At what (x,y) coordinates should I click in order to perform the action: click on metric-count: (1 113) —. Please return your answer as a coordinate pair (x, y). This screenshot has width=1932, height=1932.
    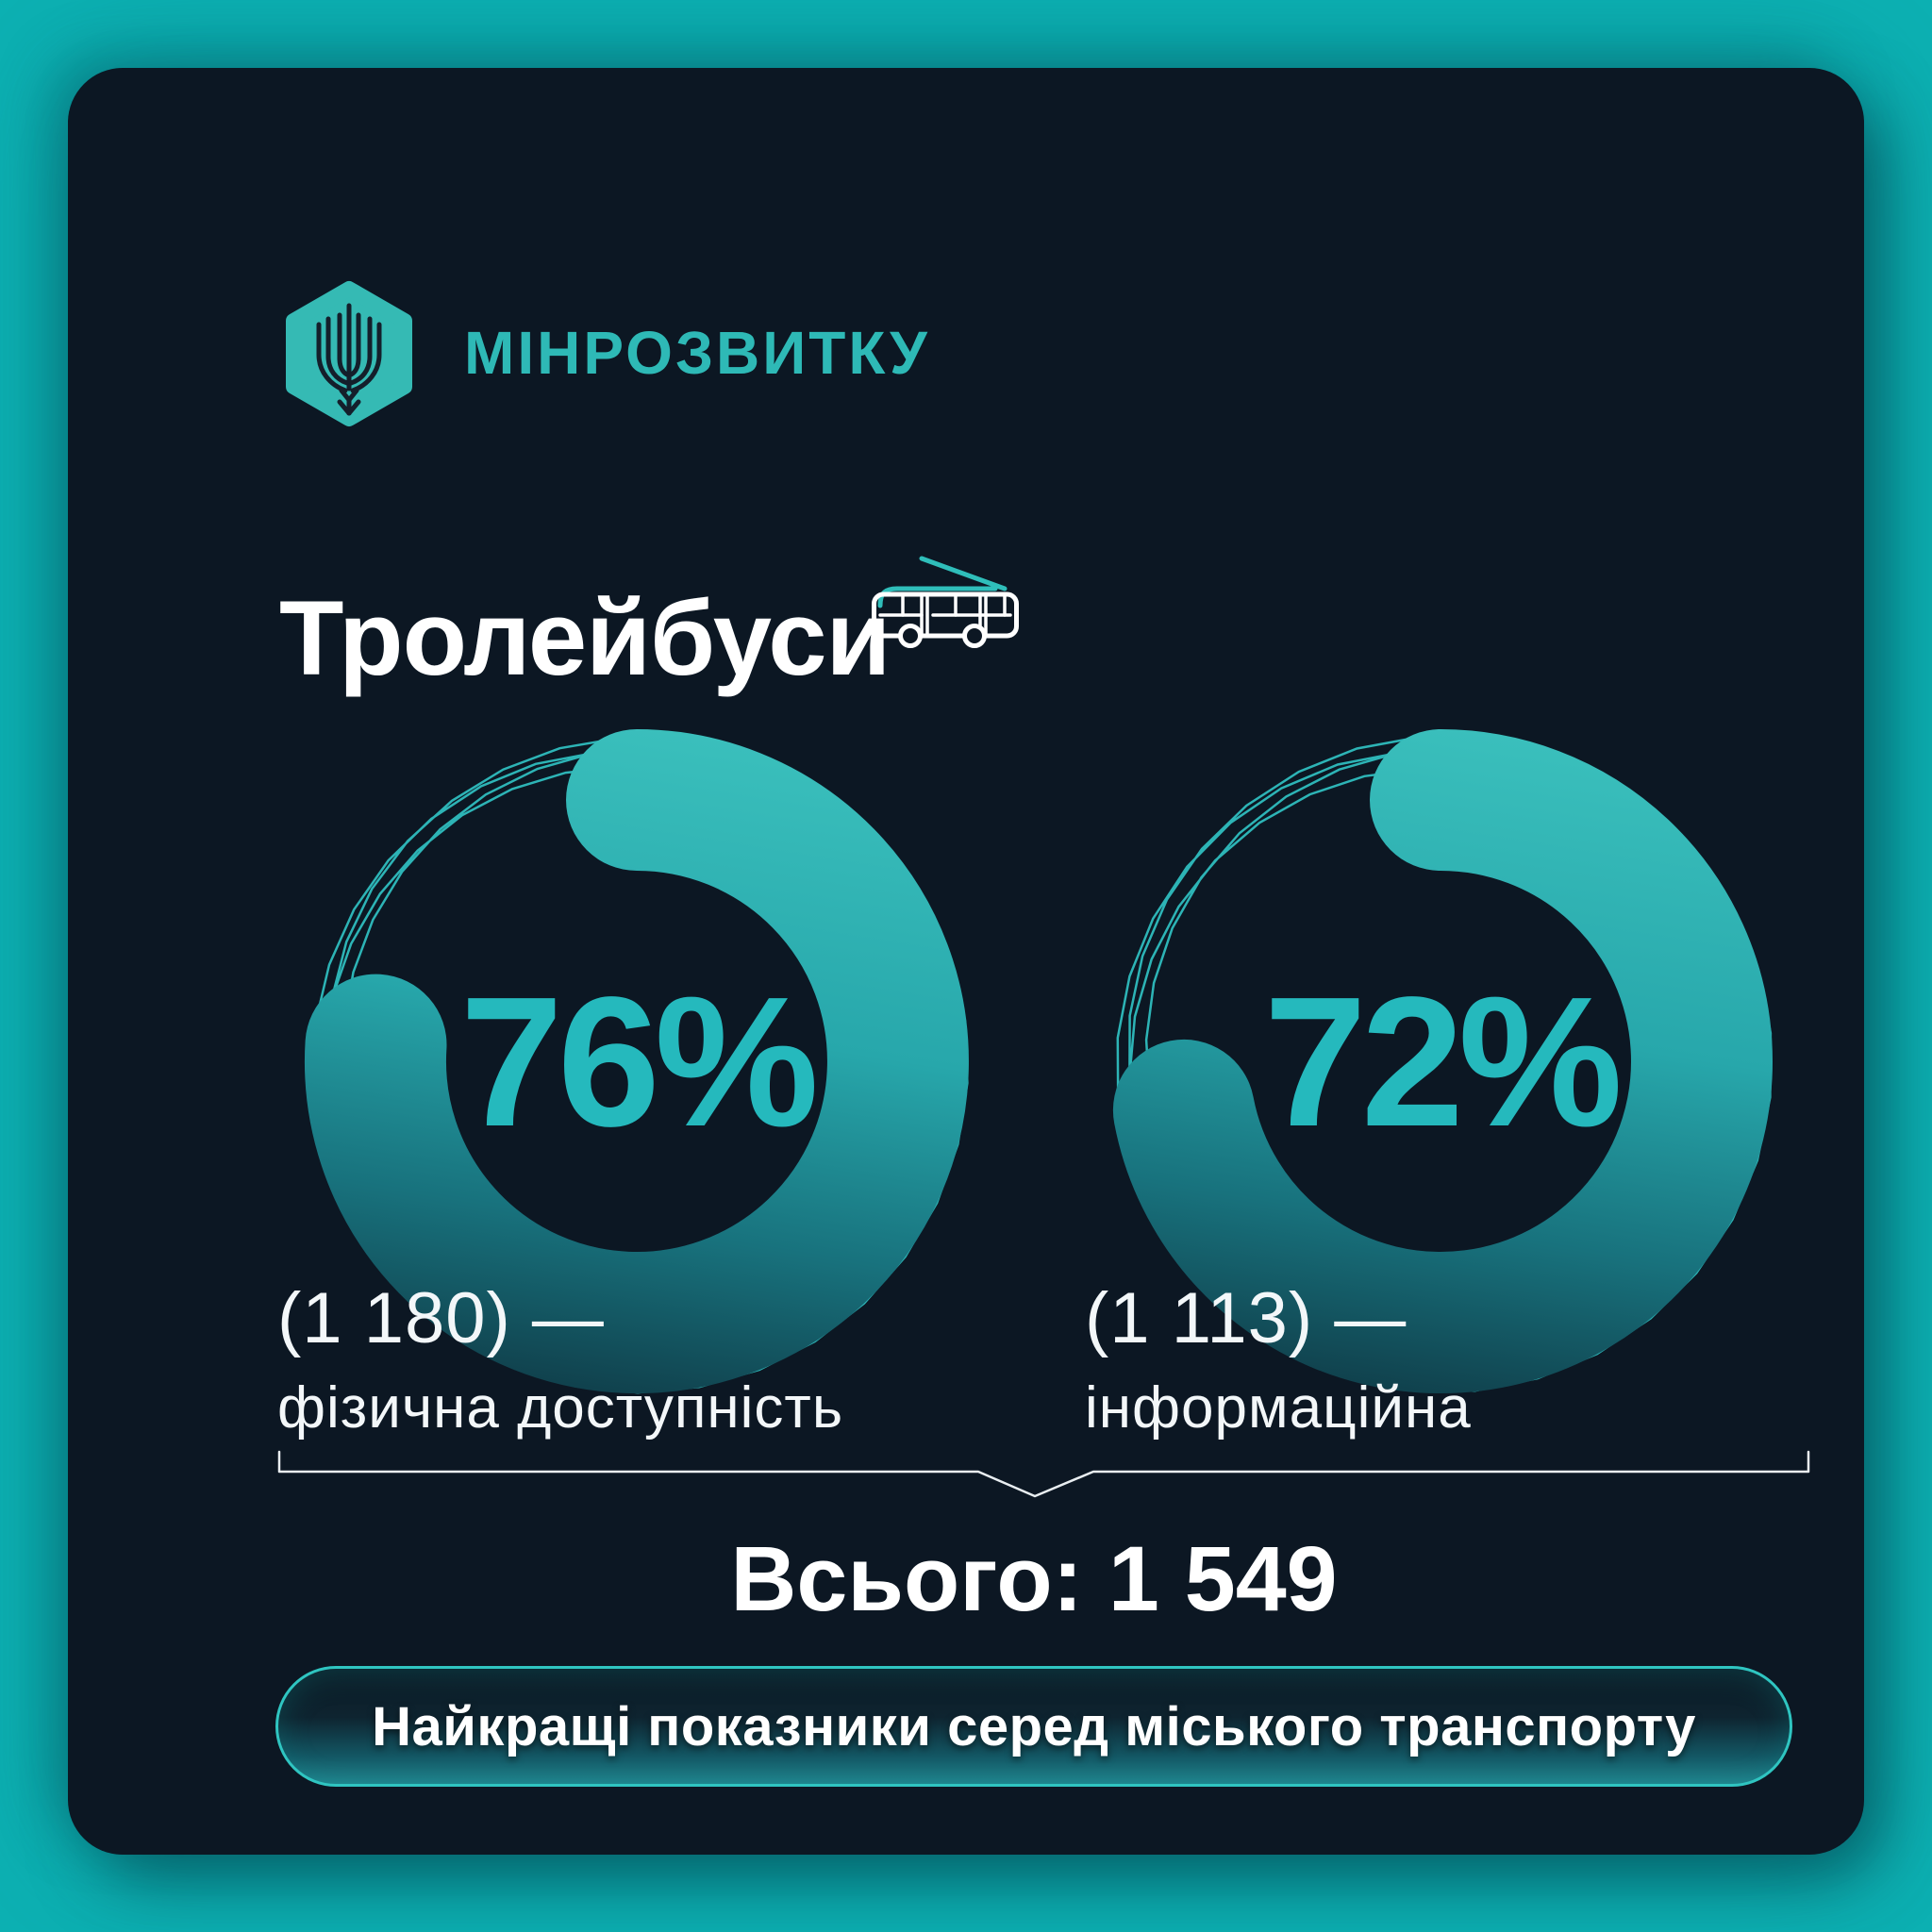
    Looking at the image, I should click on (1246, 1318).